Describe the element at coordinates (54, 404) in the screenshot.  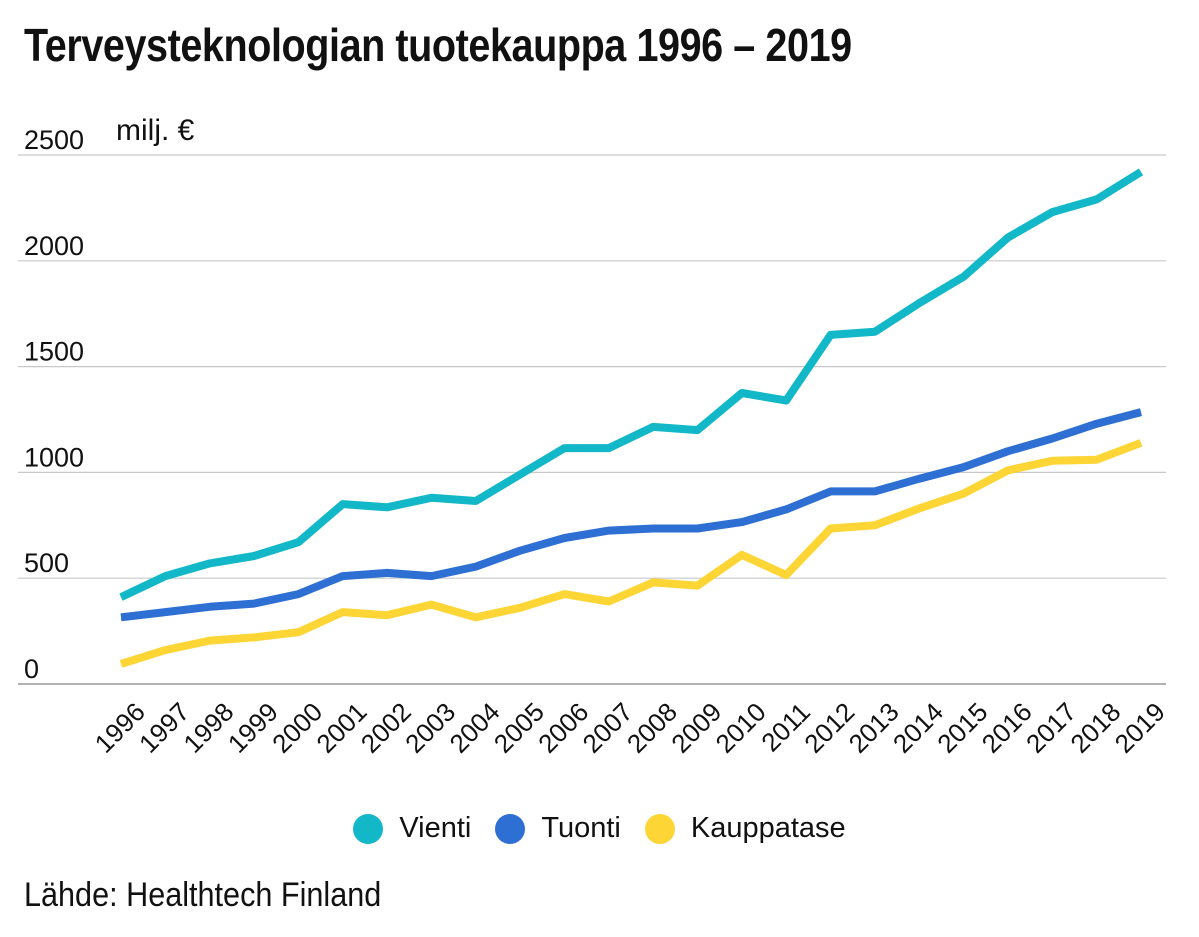
I see `y-axis-labels: 0 500 1000 1500 2000 2500` at that location.